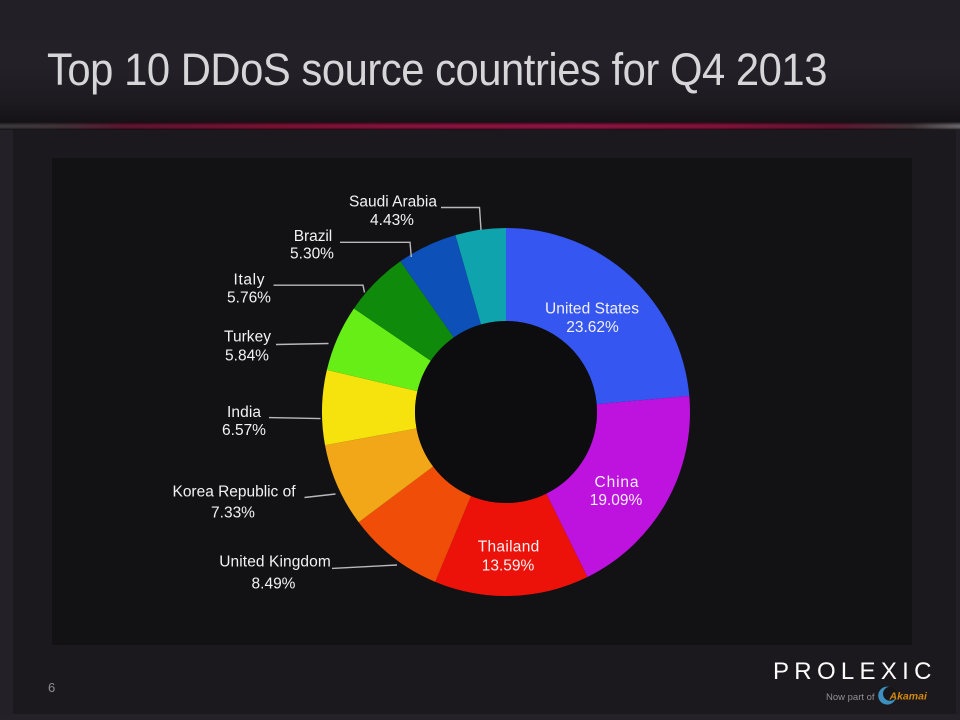  I want to click on svg-text: 13.59%, so click(508, 566).